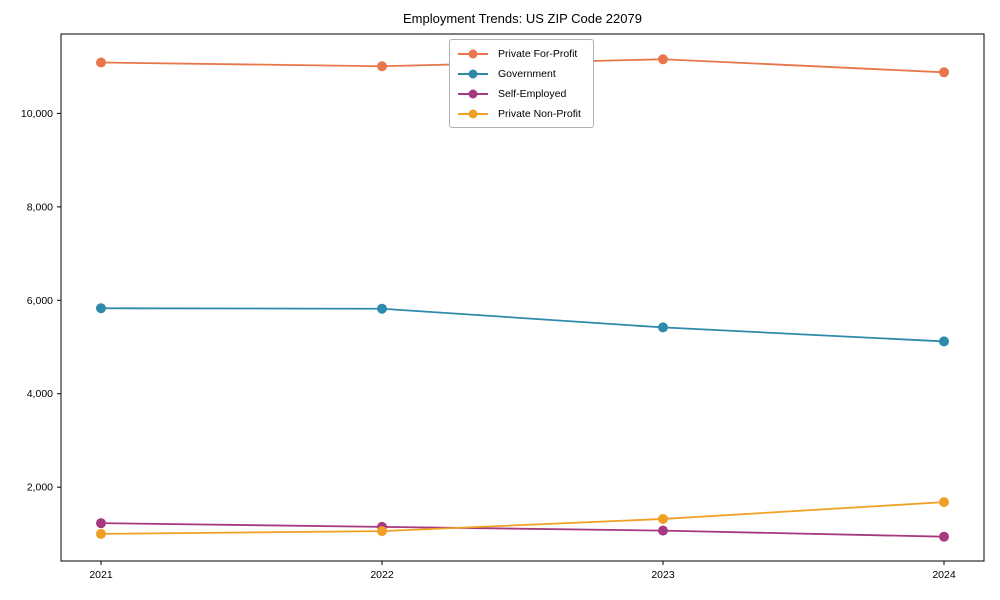  Describe the element at coordinates (944, 575) in the screenshot. I see `x-tick-label: 2024` at that location.